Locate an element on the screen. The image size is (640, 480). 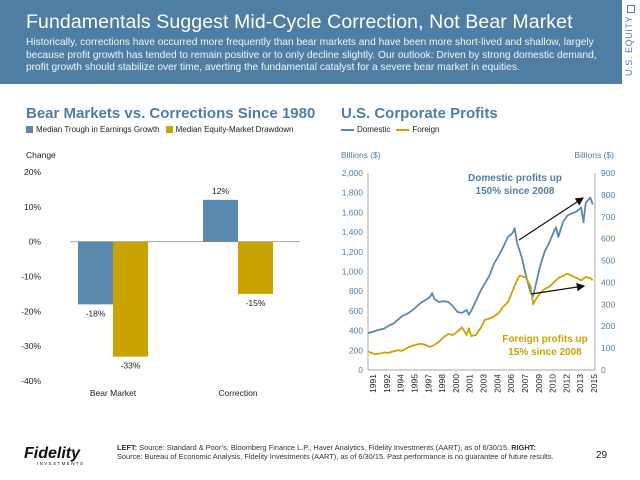
right-left-y-tick-label: 200 is located at coordinates (356, 350).